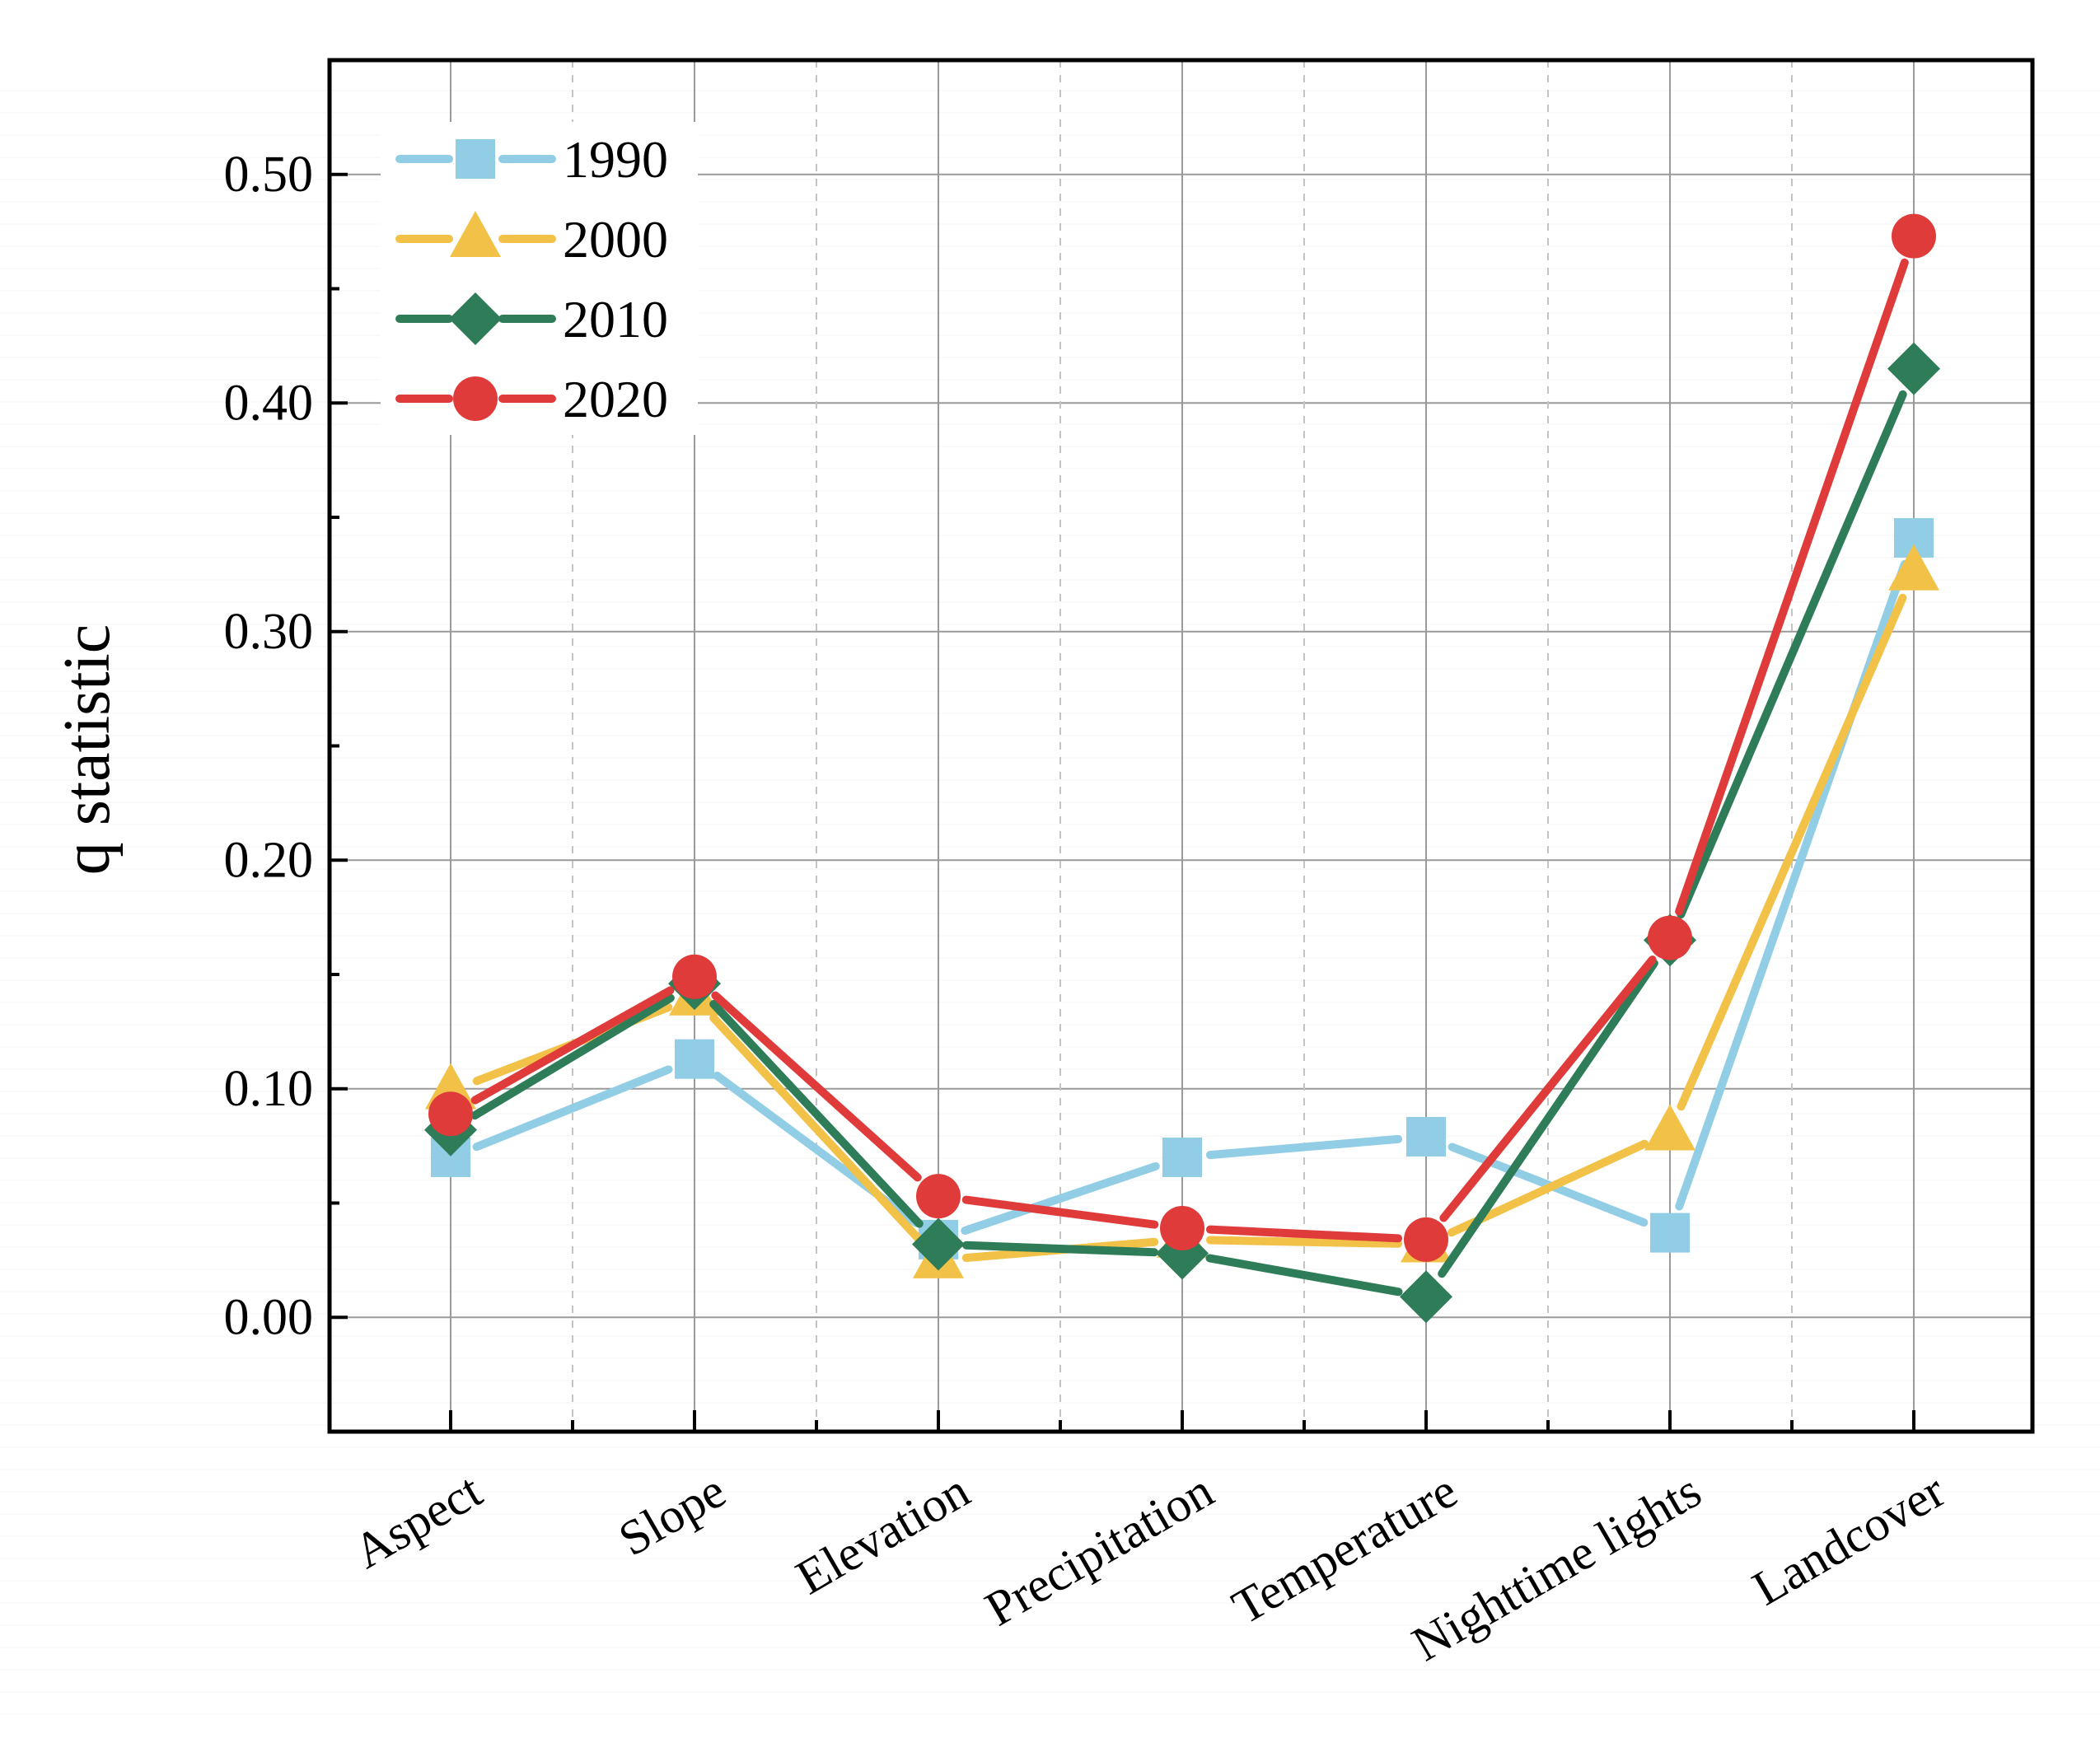  I want to click on legend: 1990 2000 2010 2020, so click(540, 278).